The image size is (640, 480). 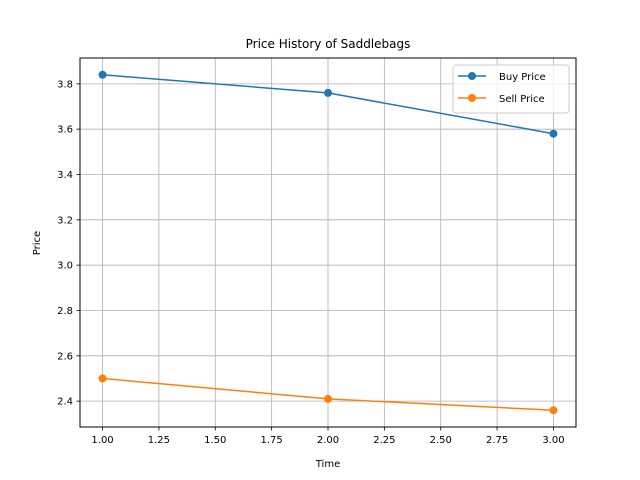 I want to click on y-tick-label: 2.6, so click(x=65, y=356).